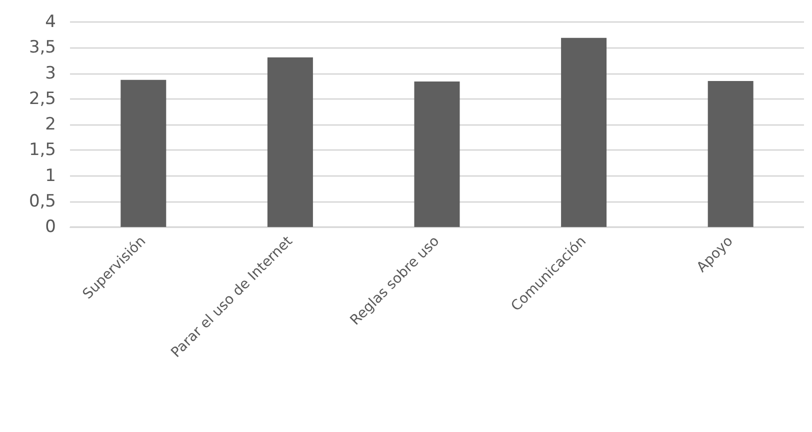 This screenshot has width=812, height=432. Describe the element at coordinates (50, 124) in the screenshot. I see `y-tick-label: 2` at that location.